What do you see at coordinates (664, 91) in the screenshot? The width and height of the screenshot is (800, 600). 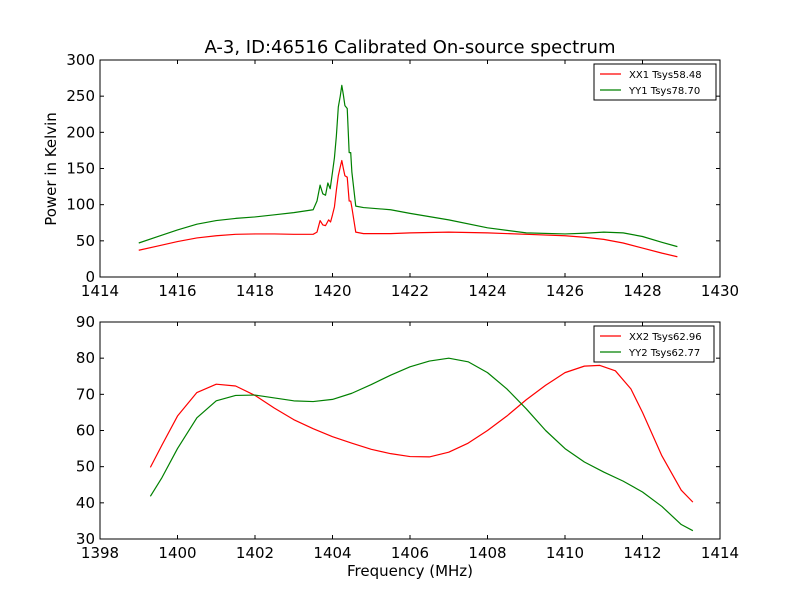 I see `top-legend-entry-2: YY1 Tsys78.70` at bounding box center [664, 91].